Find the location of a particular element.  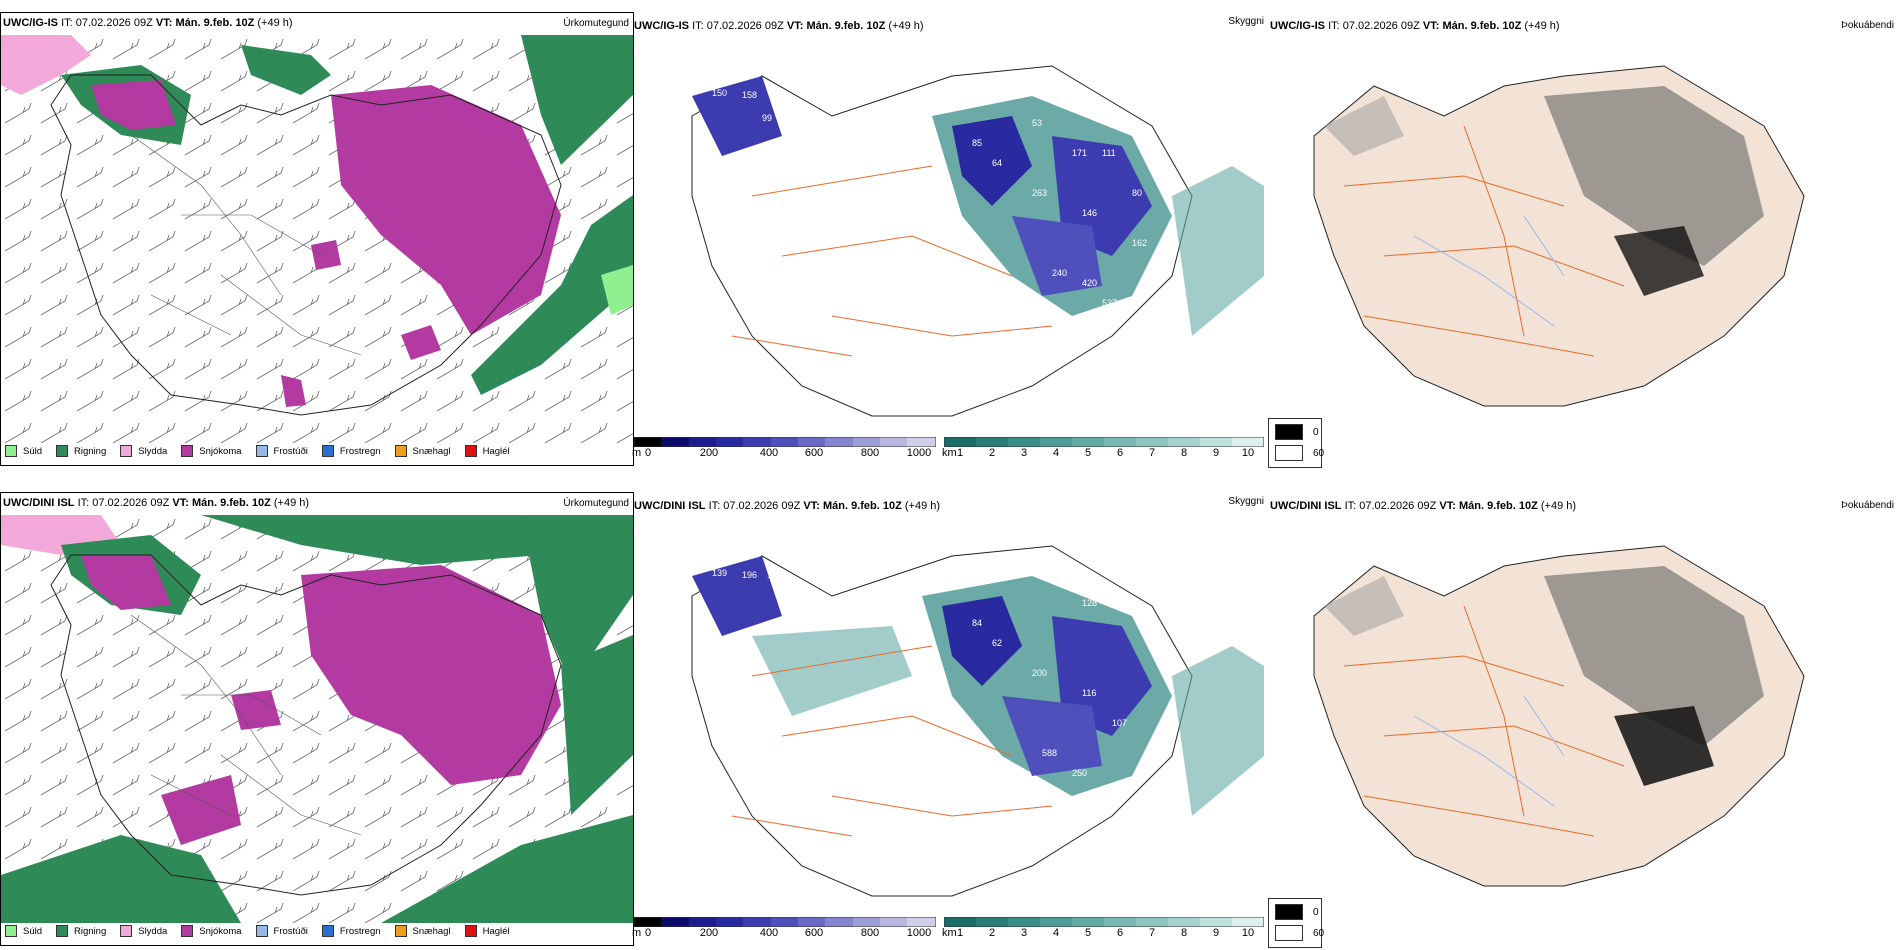

svg-text: 250 is located at coordinates (1079, 773).